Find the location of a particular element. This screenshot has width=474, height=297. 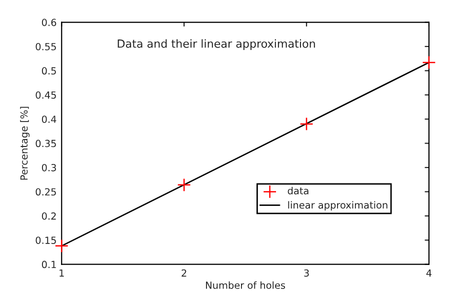

y-tick-label: 0.2 is located at coordinates (49, 216).